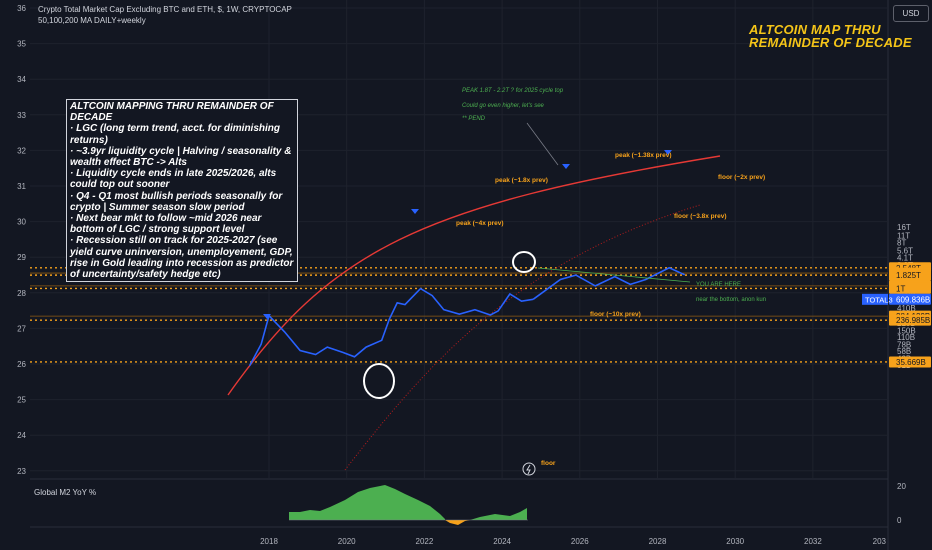 This screenshot has width=932, height=550. Describe the element at coordinates (879, 299) in the screenshot. I see `series-name-text: TOTAL3` at that location.